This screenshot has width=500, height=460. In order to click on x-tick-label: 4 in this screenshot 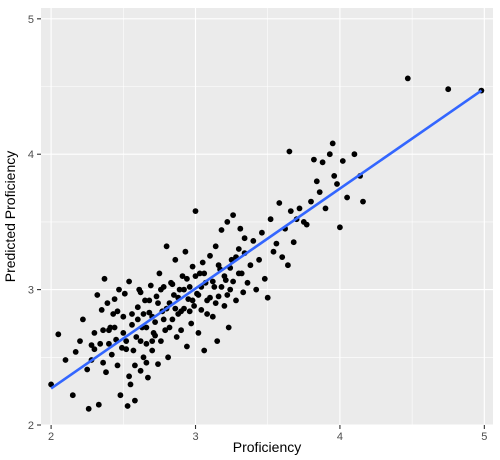, I will do `click(340, 437)`.